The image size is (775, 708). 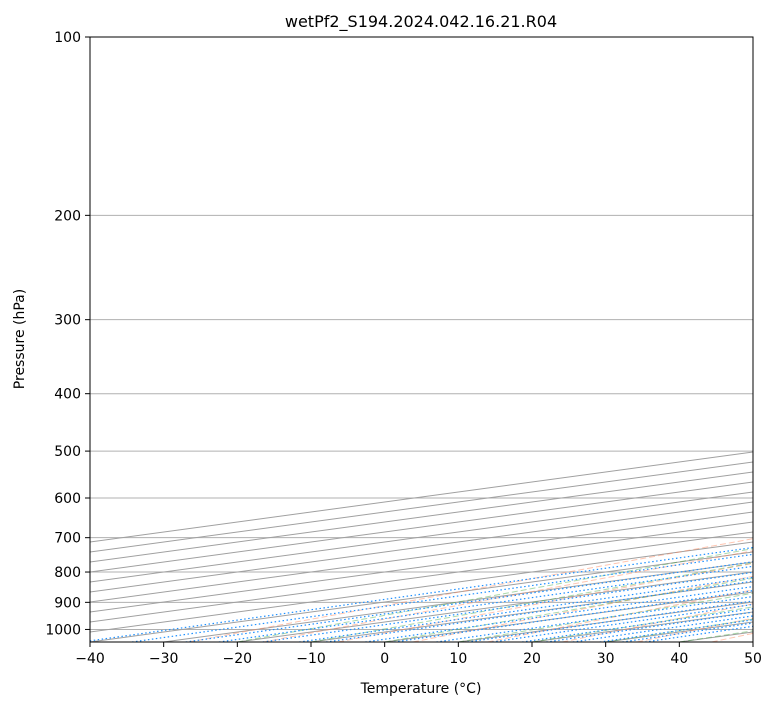 What do you see at coordinates (532, 659) in the screenshot?
I see `x-tick-label: 20` at bounding box center [532, 659].